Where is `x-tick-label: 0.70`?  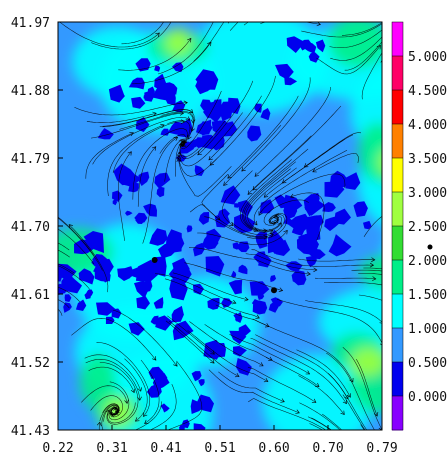 x-tick-label: 0.70 is located at coordinates (327, 448).